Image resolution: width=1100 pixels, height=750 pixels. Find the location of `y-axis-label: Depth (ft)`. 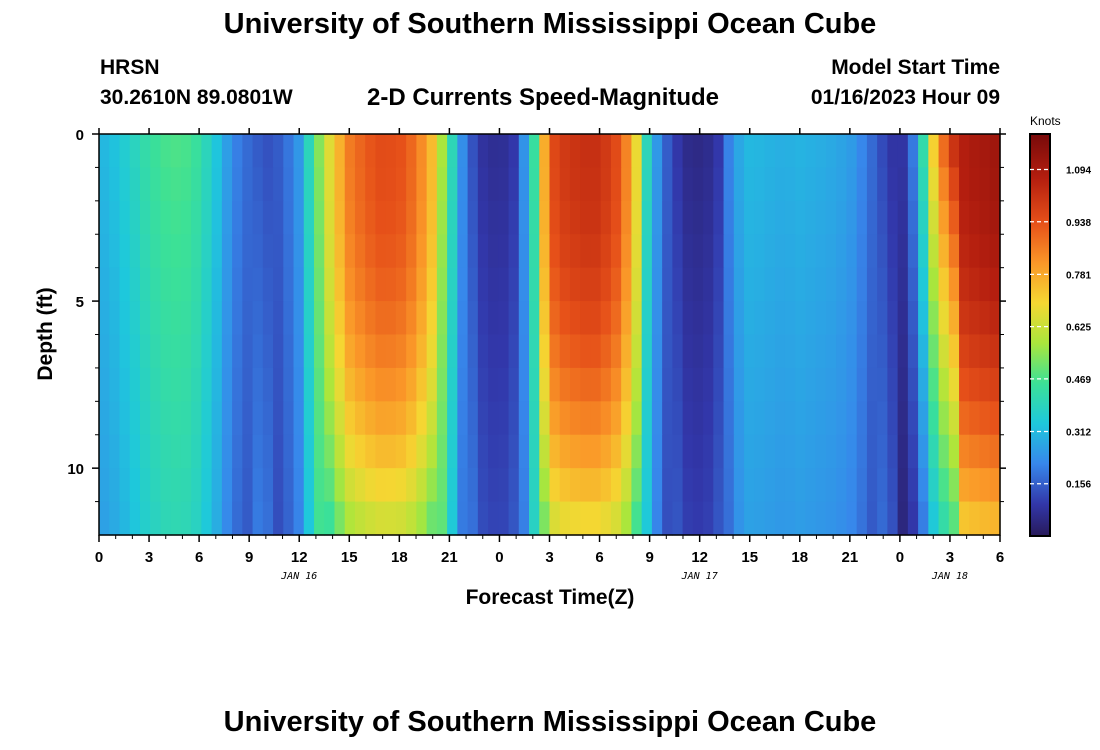

y-axis-label: Depth (ft) is located at coordinates (45, 333).